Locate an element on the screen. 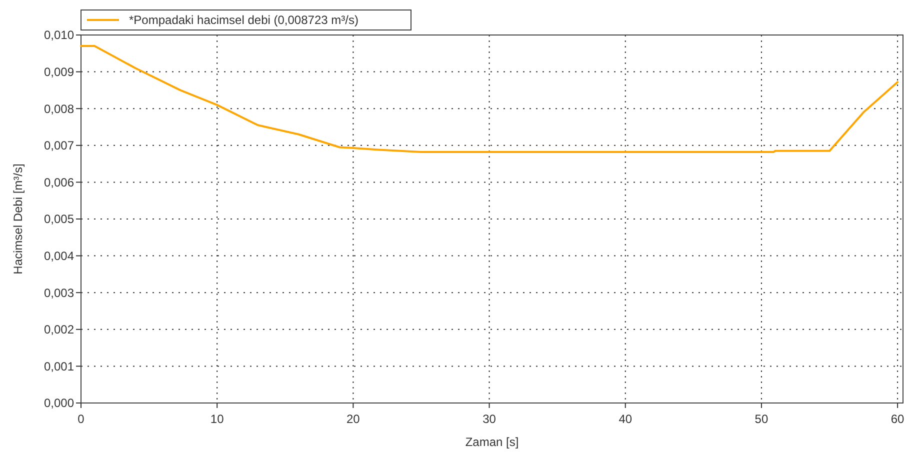 Image resolution: width=921 pixels, height=466 pixels. x-axis-title: Zaman [s] is located at coordinates (492, 442).